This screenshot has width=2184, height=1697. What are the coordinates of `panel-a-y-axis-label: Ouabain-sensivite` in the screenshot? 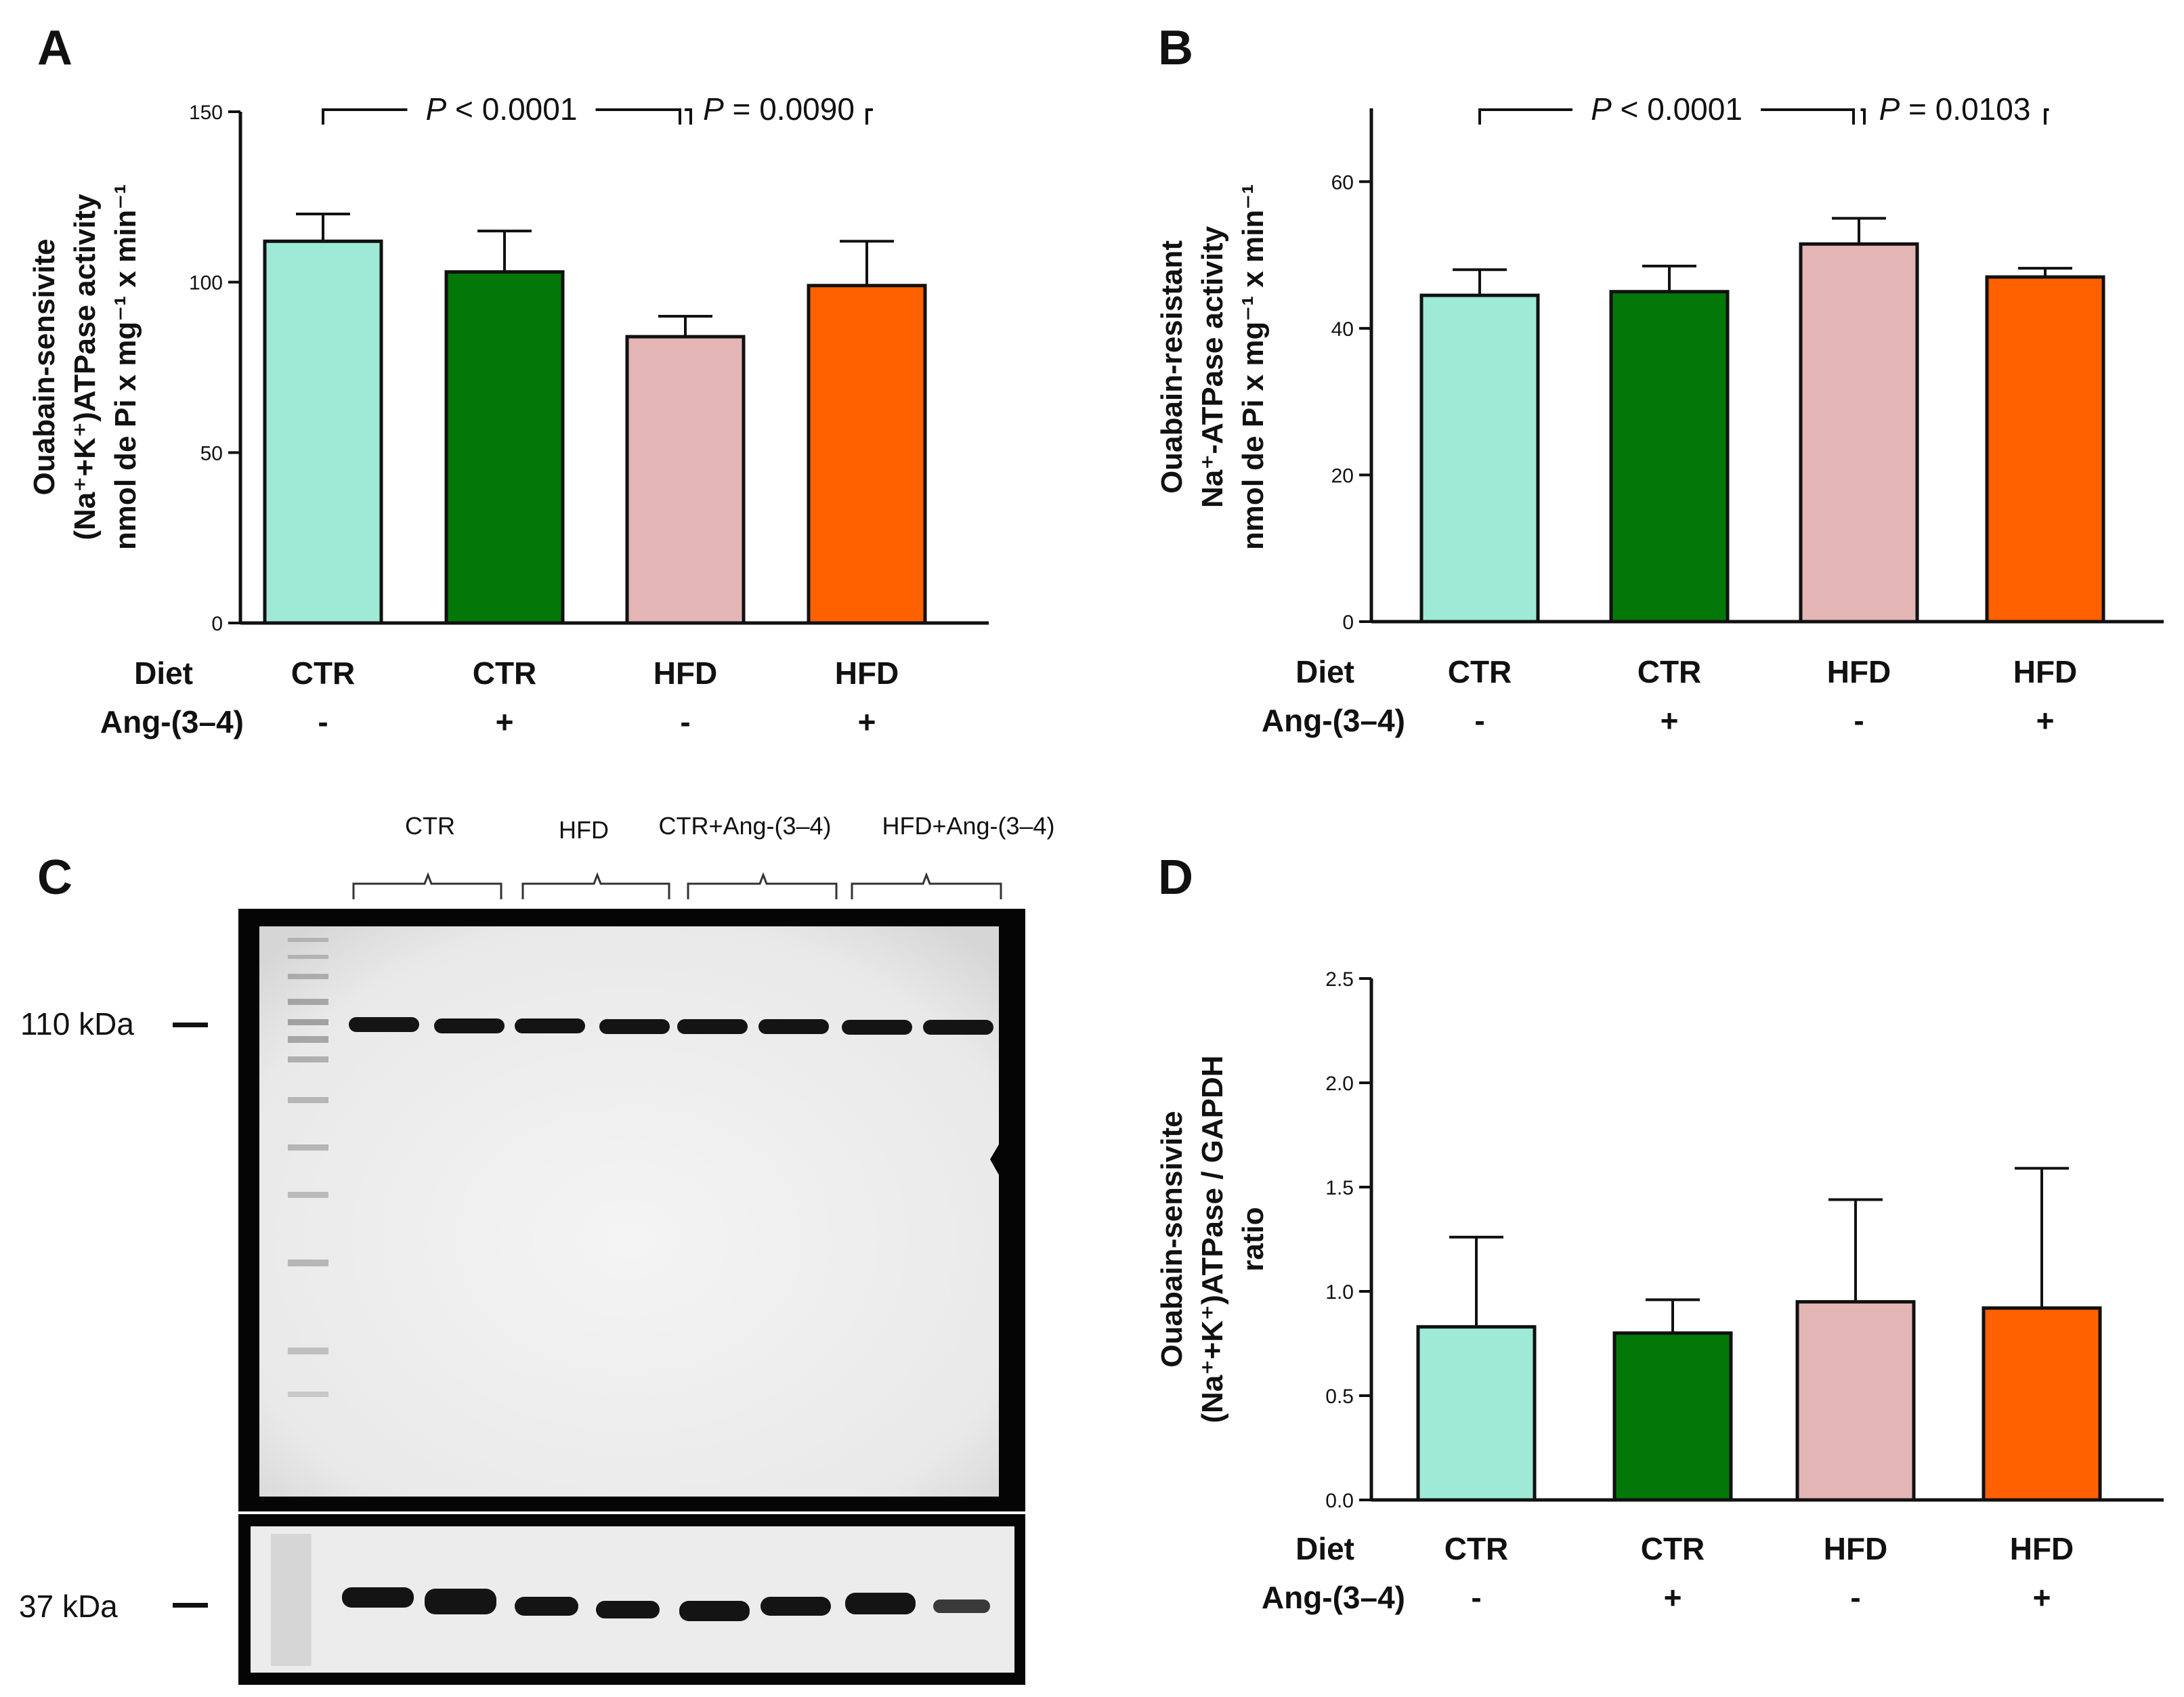 It's located at (44, 367).